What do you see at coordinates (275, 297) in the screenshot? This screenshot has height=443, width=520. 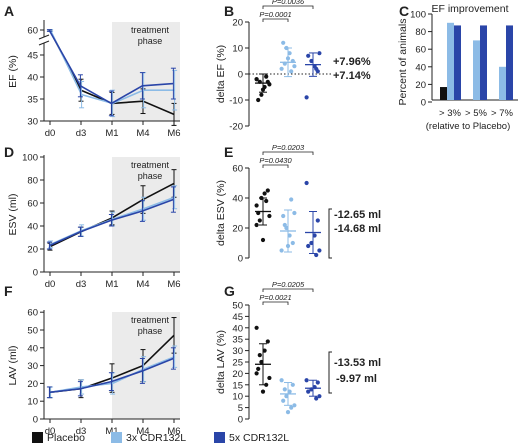 I see `p-value: P=0.0021` at bounding box center [275, 297].